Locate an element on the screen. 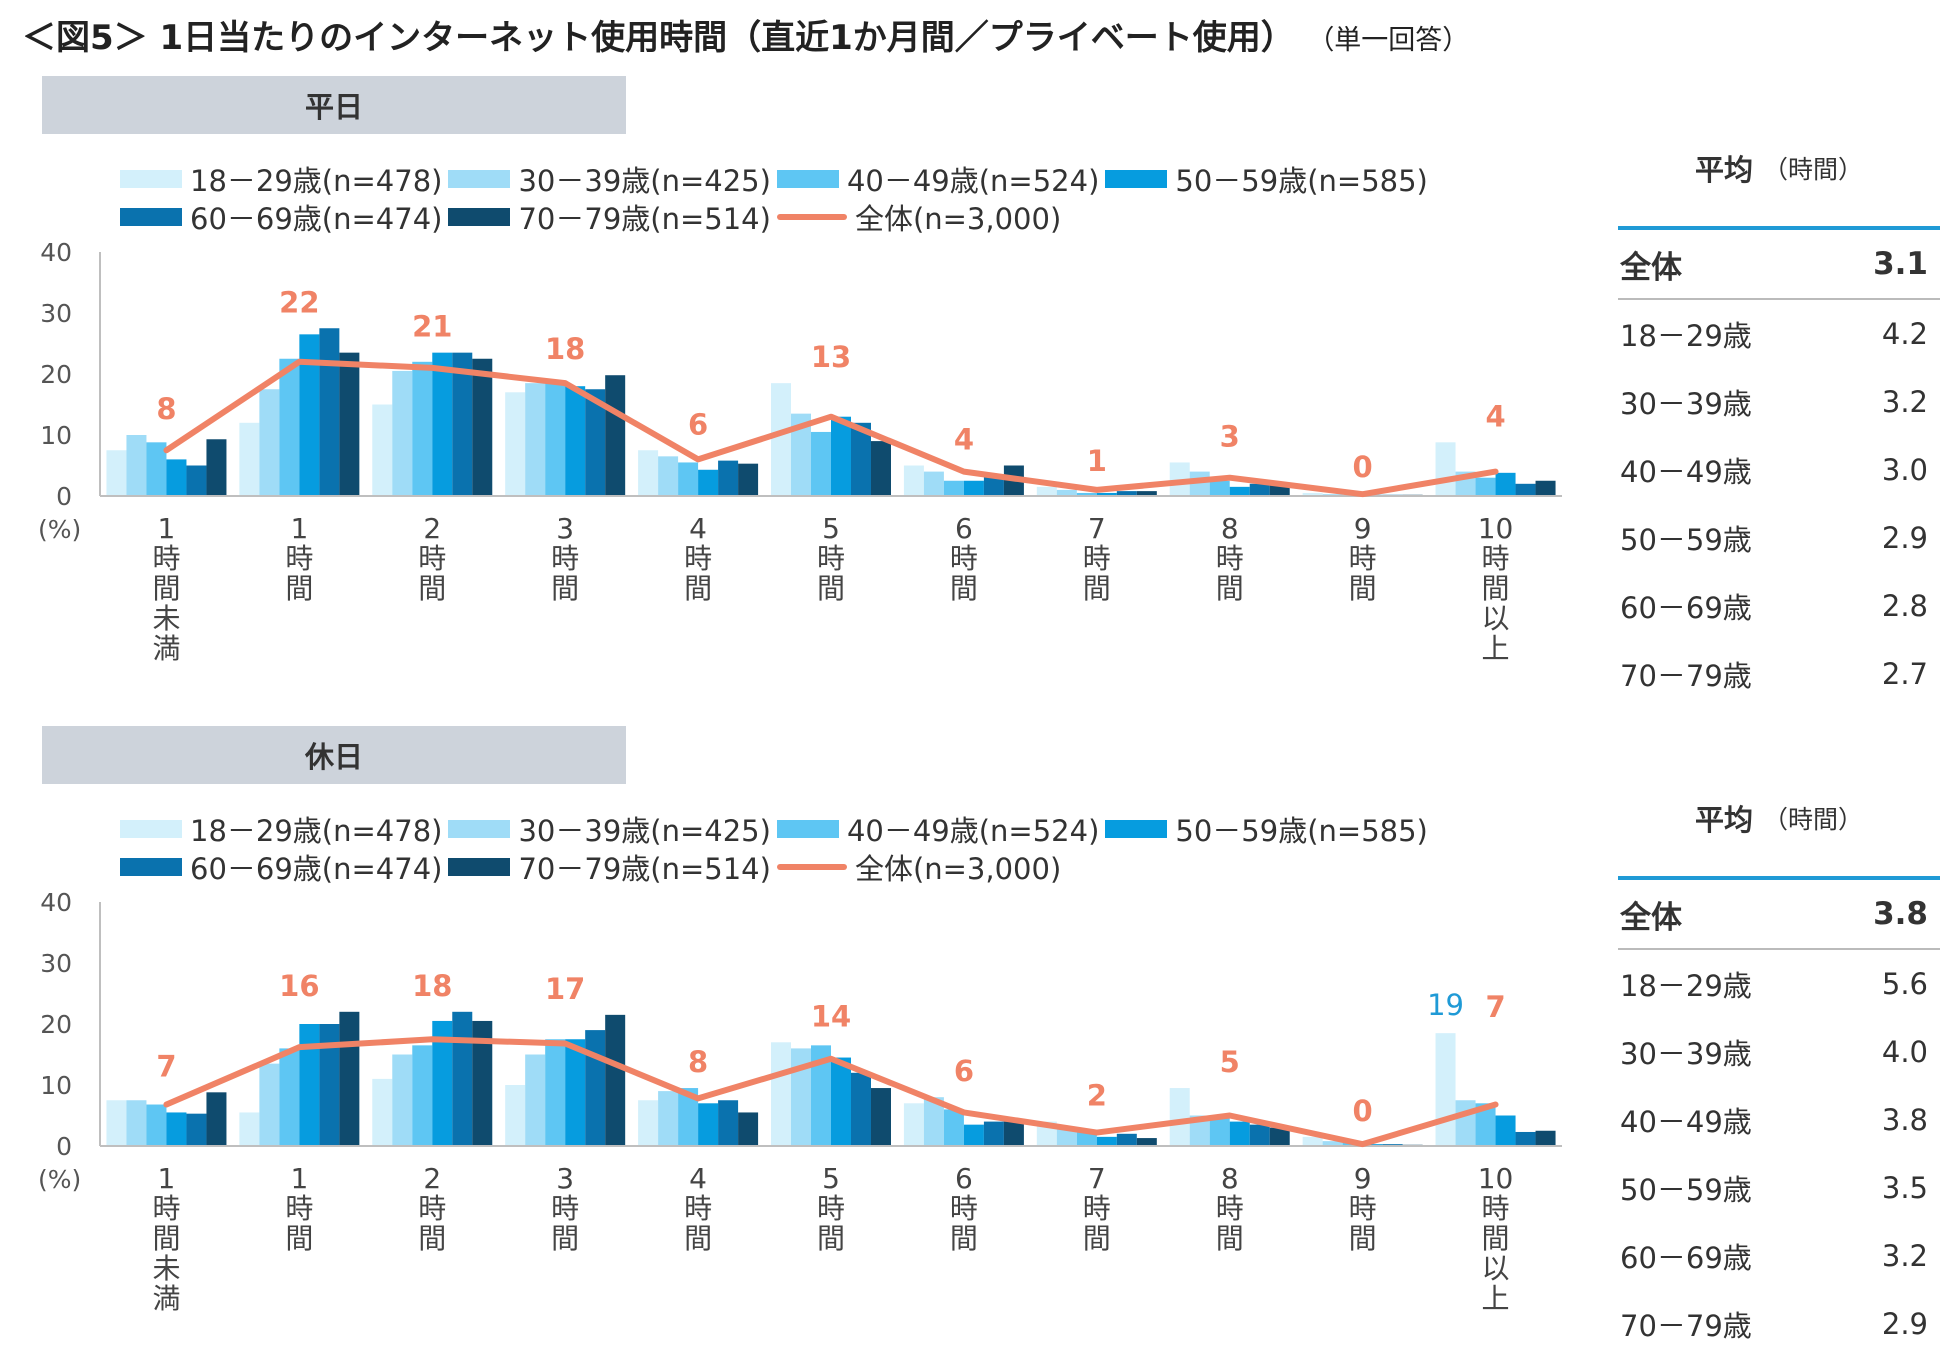  legend-item: 30－39歳(n=425) is located at coordinates (609, 829).